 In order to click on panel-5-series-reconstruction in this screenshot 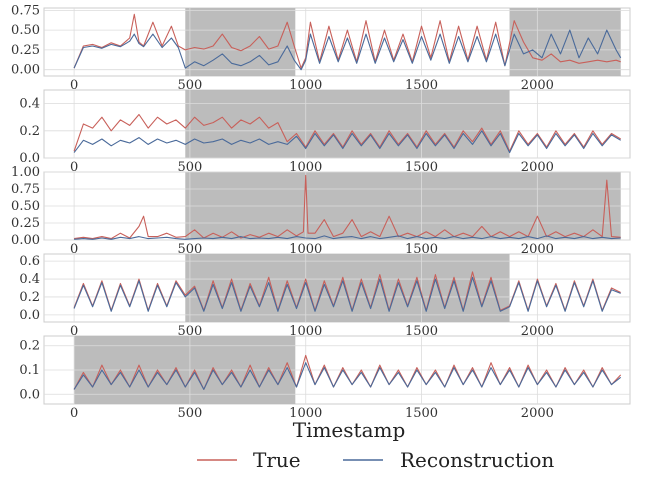, I will do `click(347, 376)`.